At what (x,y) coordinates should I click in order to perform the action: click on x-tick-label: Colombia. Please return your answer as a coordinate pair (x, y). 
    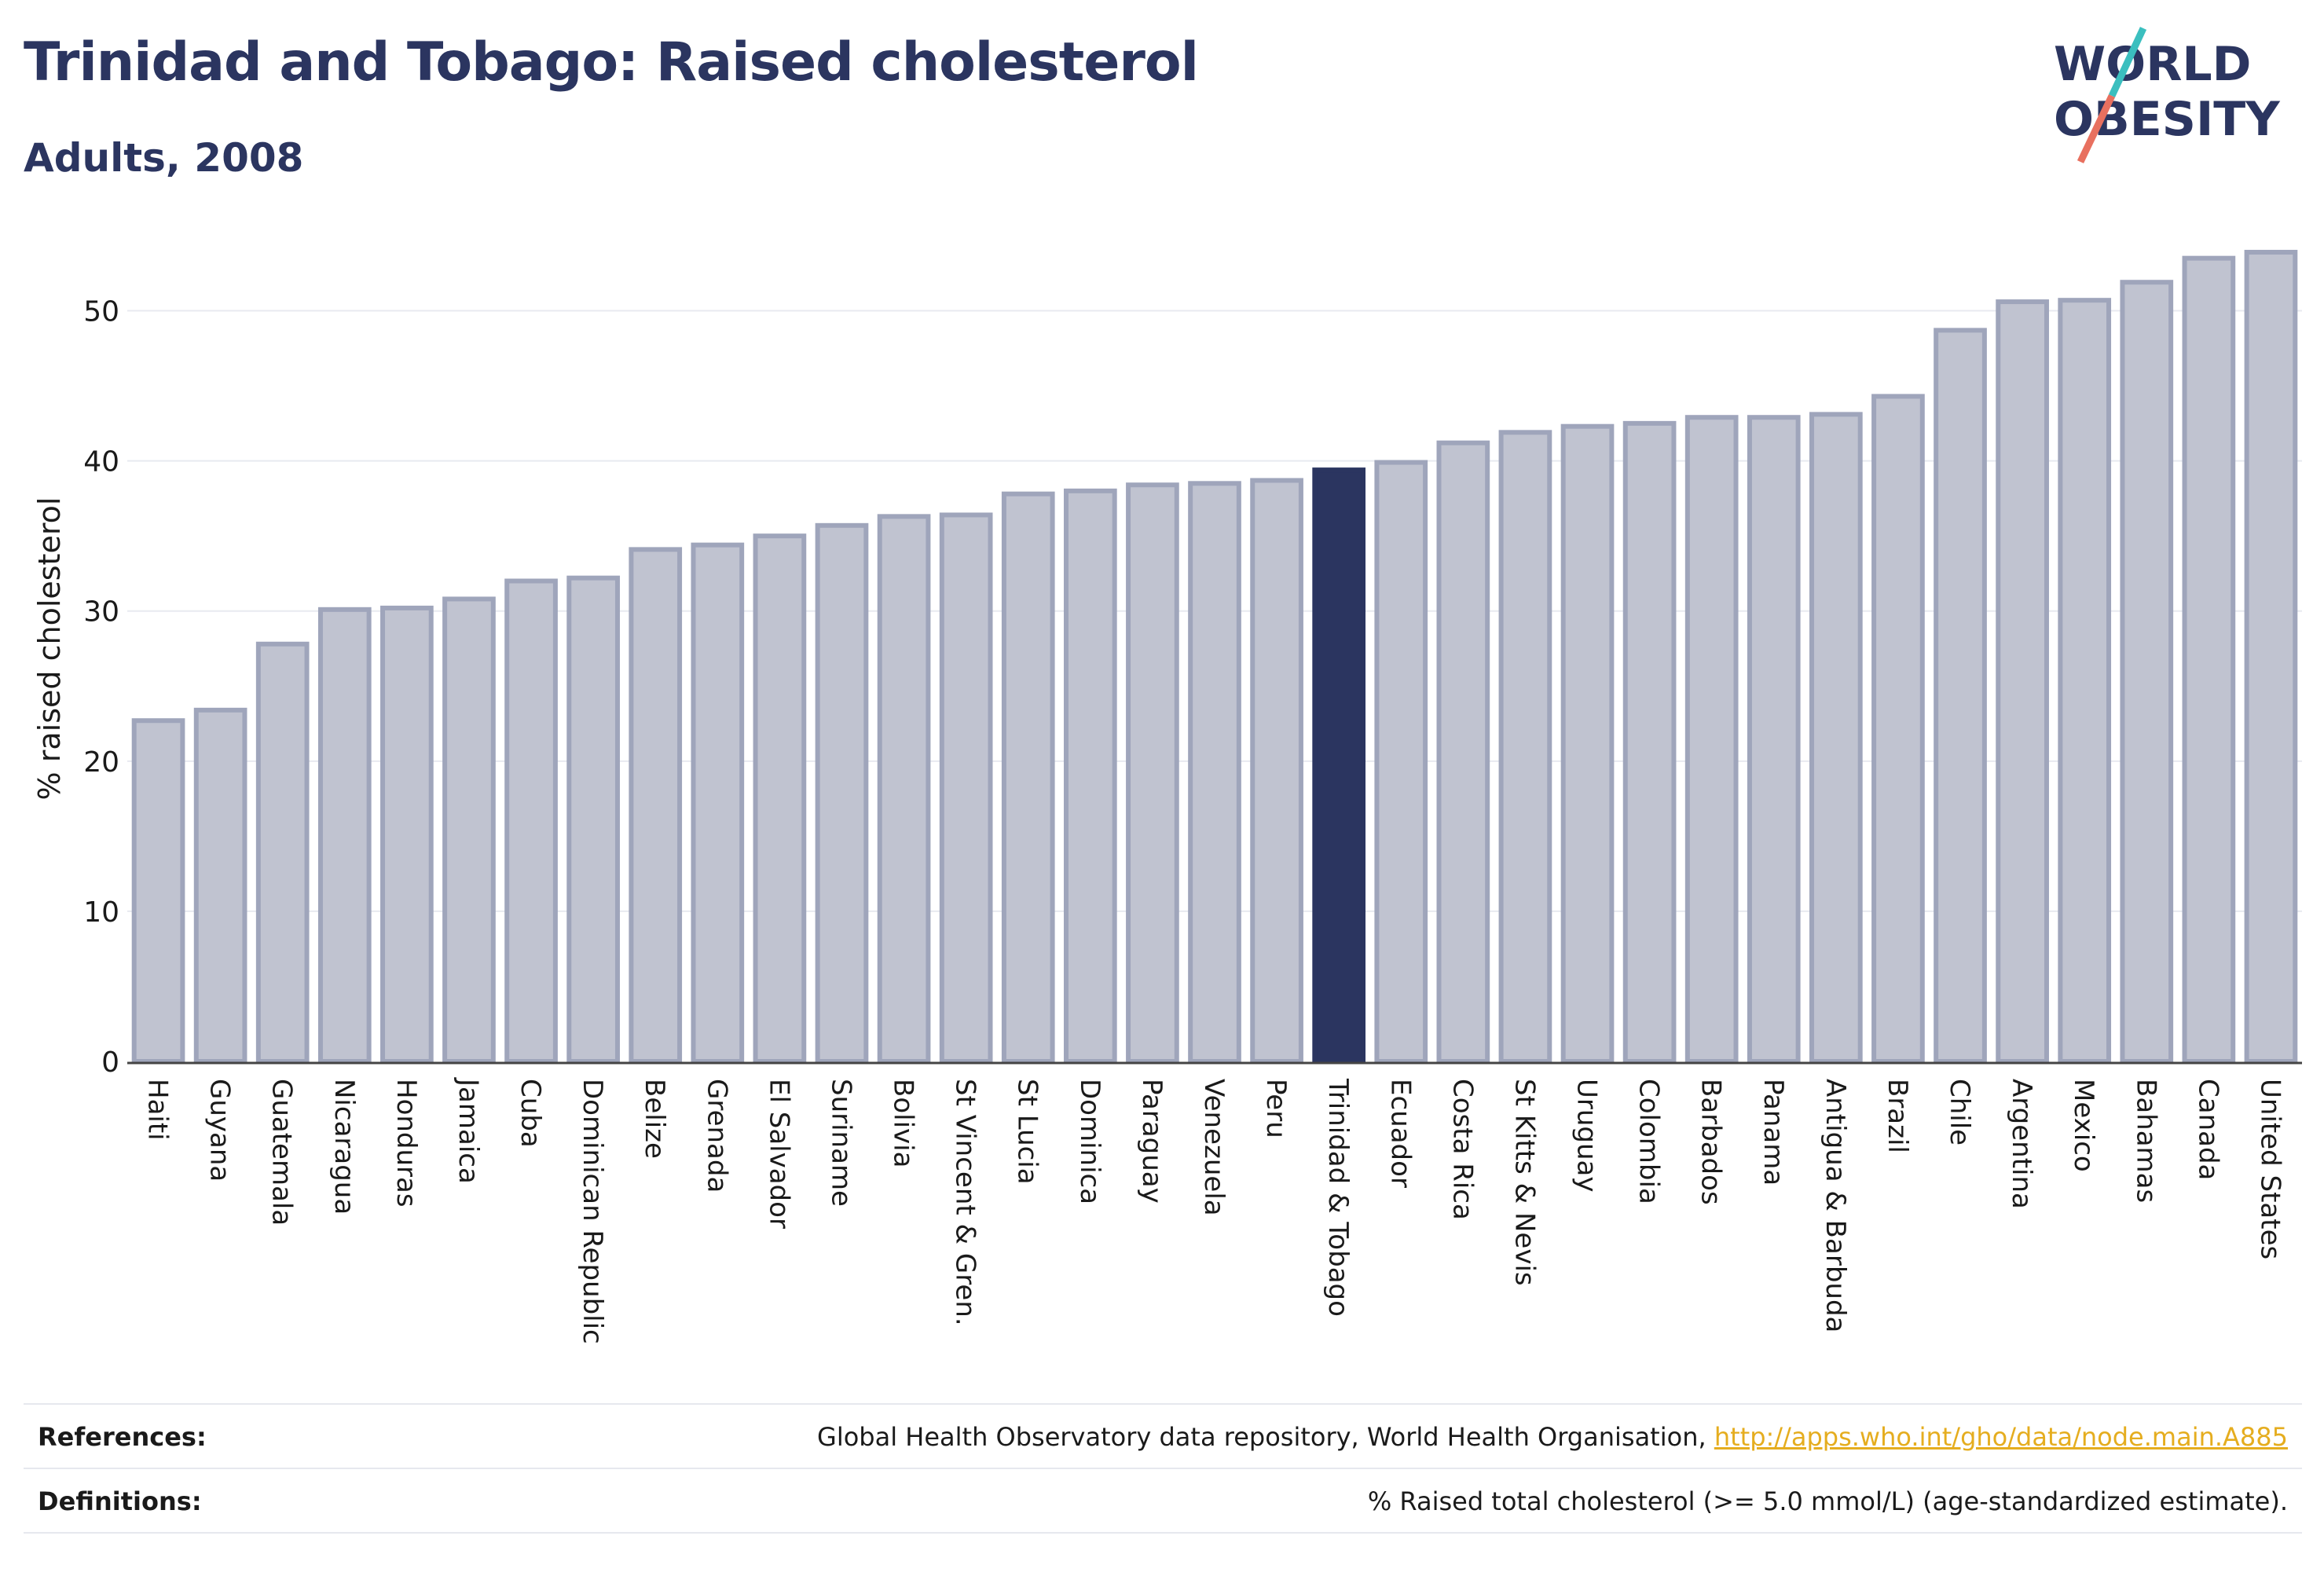
    Looking at the image, I should click on (1649, 1141).